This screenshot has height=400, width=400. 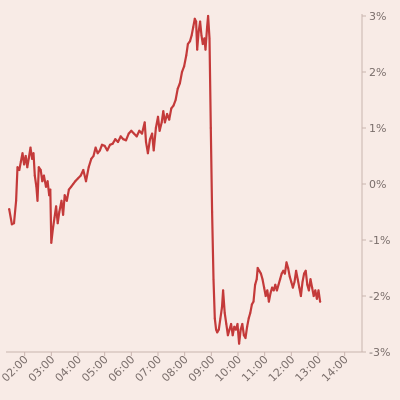 I want to click on x-tick-label: 04:00, so click(x=69, y=369).